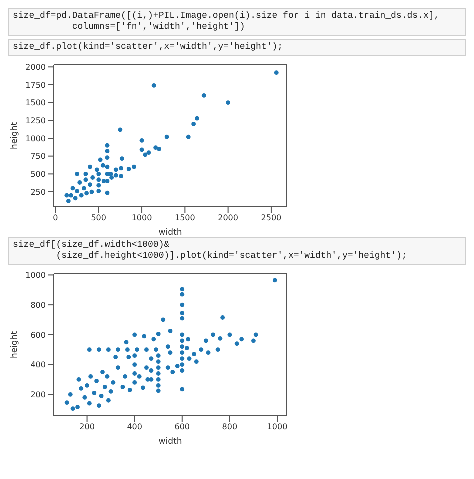 Image resolution: width=474 pixels, height=479 pixels. Describe the element at coordinates (36, 85) in the screenshot. I see `y-tick-label: 1750` at that location.